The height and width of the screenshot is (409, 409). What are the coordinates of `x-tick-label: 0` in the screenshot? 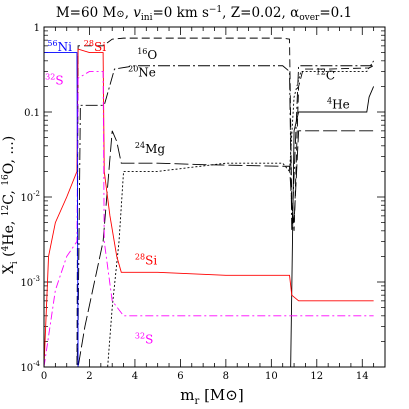 It's located at (44, 376).